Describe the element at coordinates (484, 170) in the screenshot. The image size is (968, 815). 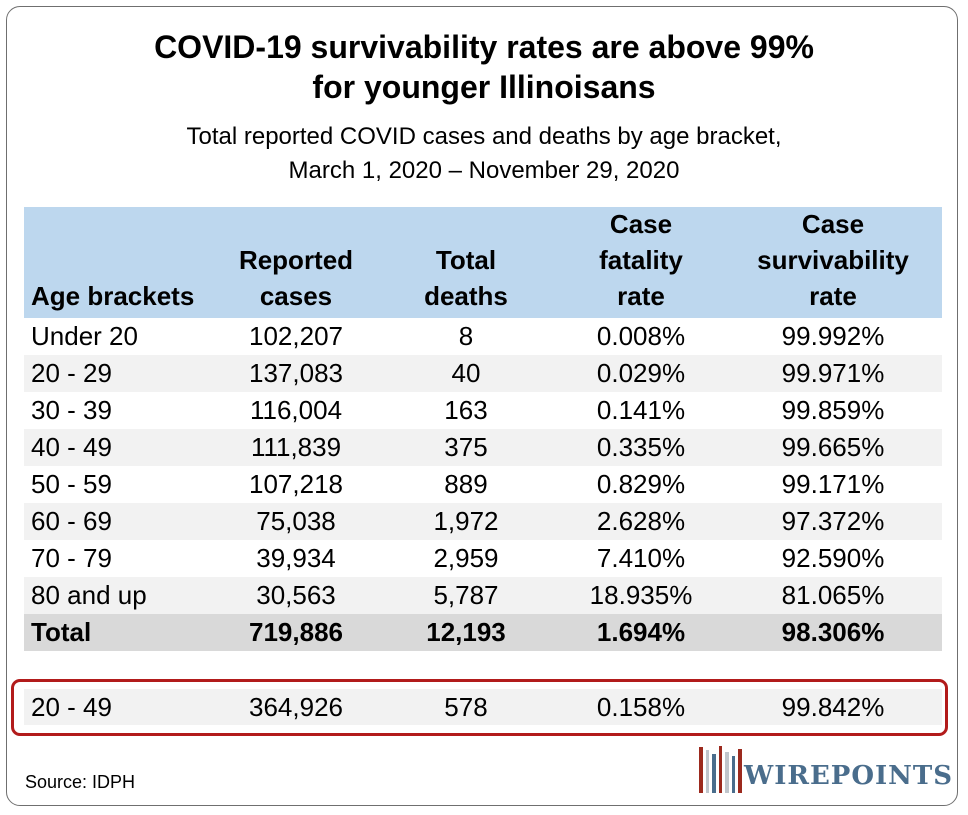
I see `subtitle-line-2: March 1, 2020 – November 29, 2020` at that location.